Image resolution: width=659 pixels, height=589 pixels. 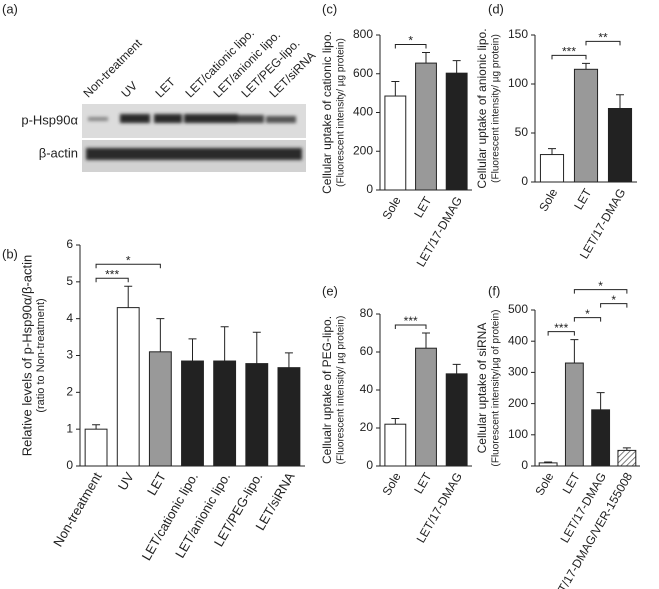 I want to click on y-tick-label: 300, so click(x=518, y=372).